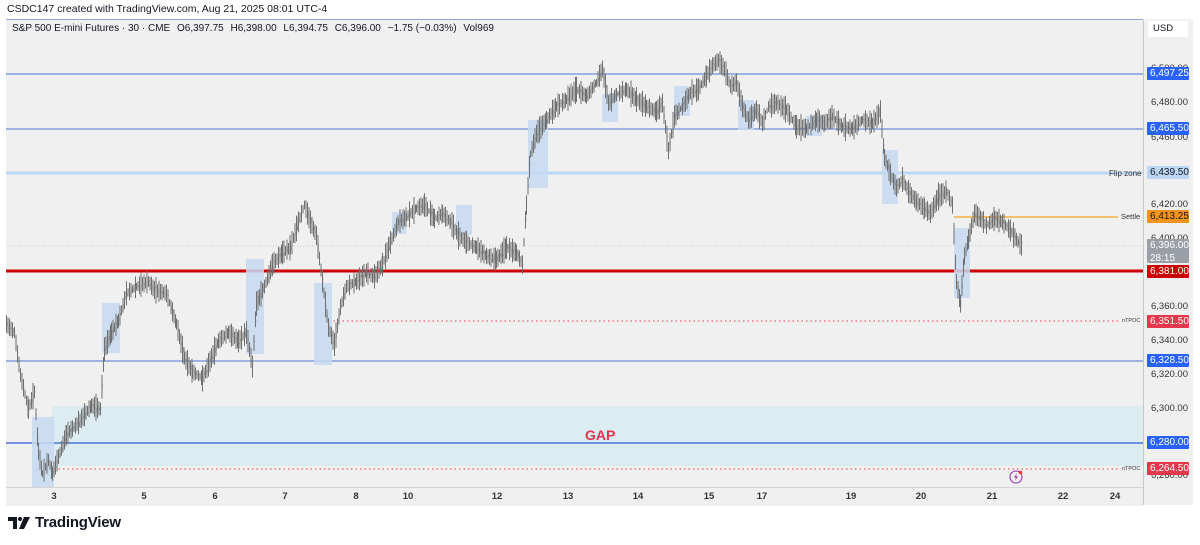  What do you see at coordinates (478, 28) in the screenshot?
I see `volume: Vol969` at bounding box center [478, 28].